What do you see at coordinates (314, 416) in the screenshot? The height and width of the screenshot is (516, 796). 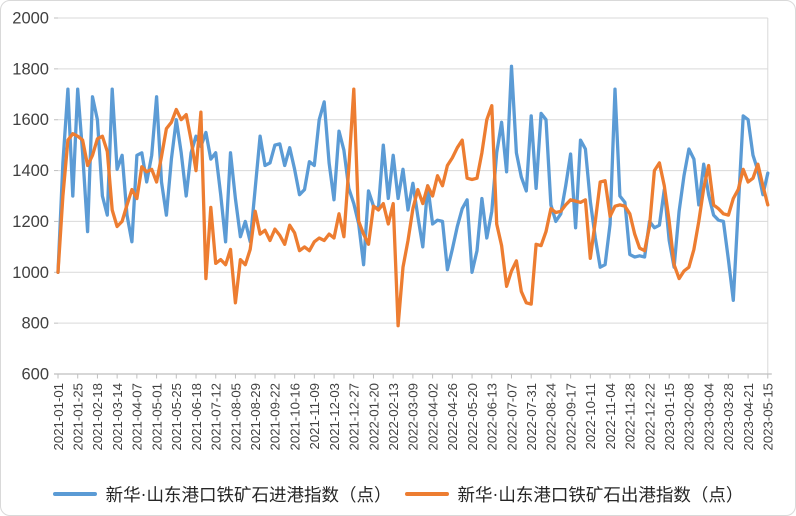 I see `x-axis-label: 2021-11-09` at bounding box center [314, 416].